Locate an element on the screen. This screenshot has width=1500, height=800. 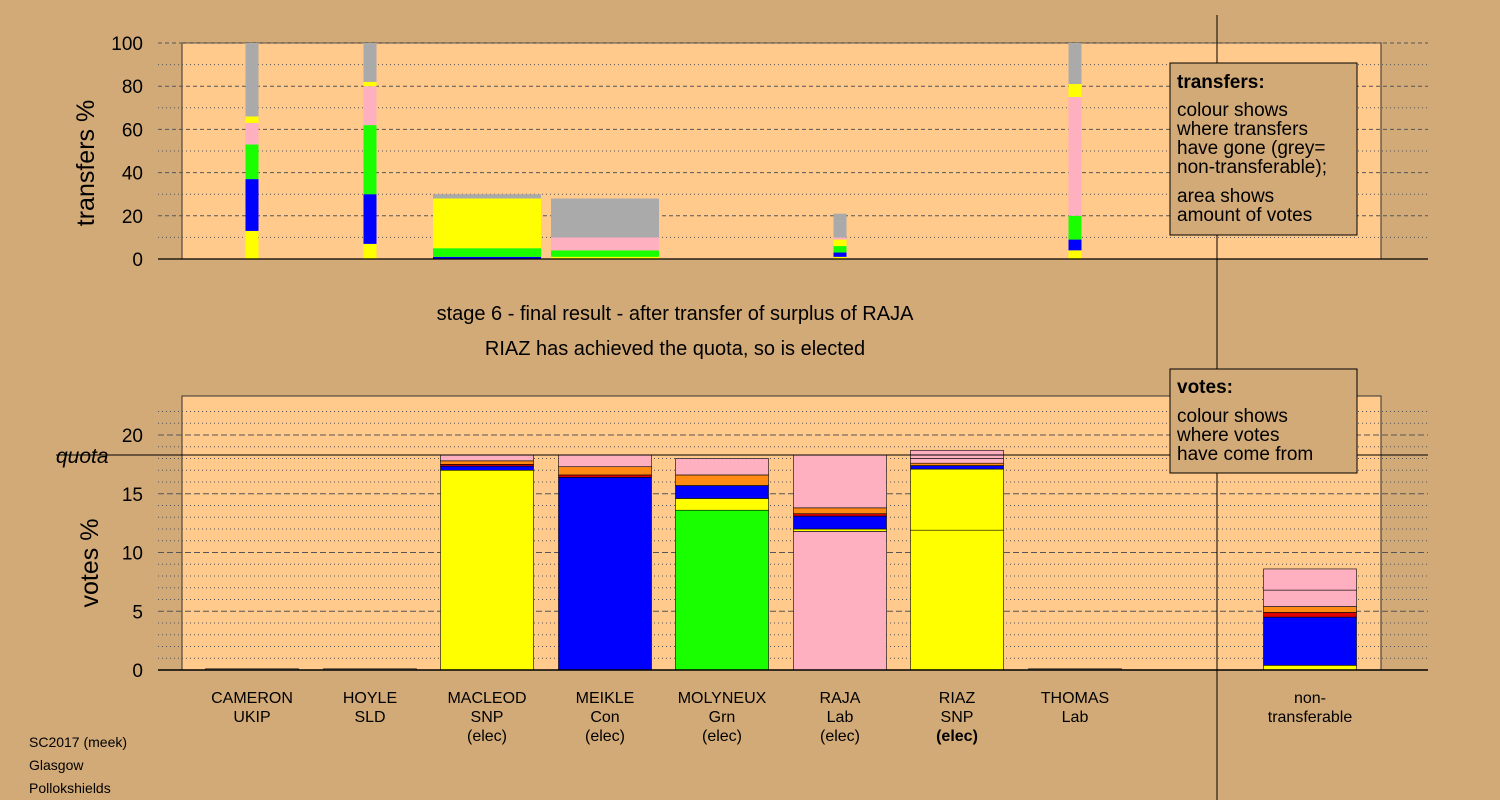
transfers-box-line: area shows is located at coordinates (1225, 196).